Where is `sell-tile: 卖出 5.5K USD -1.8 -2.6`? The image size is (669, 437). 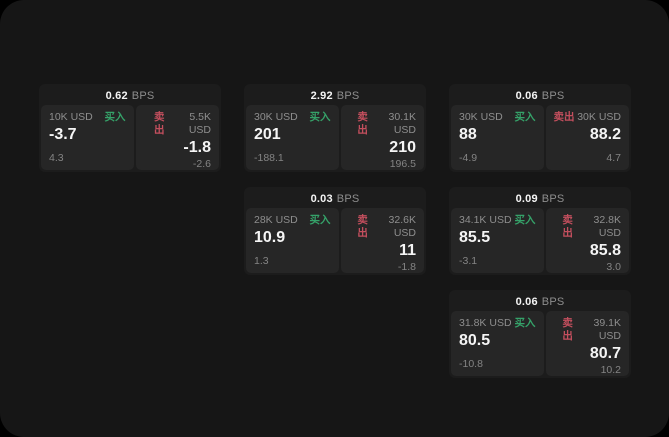
sell-tile: 卖出 5.5K USD -1.8 -2.6 is located at coordinates (177, 137).